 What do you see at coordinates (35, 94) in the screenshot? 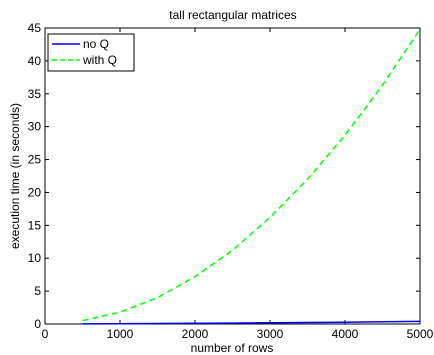
I see `y-tick-label: 35` at bounding box center [35, 94].